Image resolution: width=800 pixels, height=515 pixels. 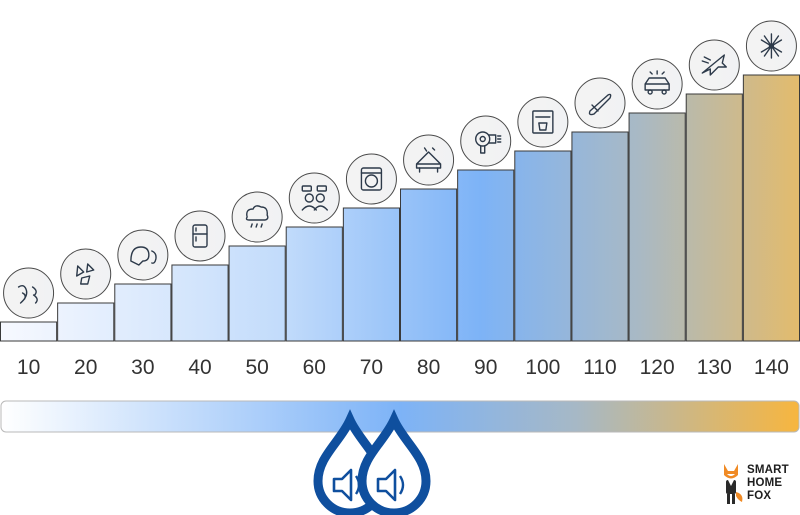 What do you see at coordinates (199, 367) in the screenshot?
I see `x-tick-40: 40` at bounding box center [199, 367].